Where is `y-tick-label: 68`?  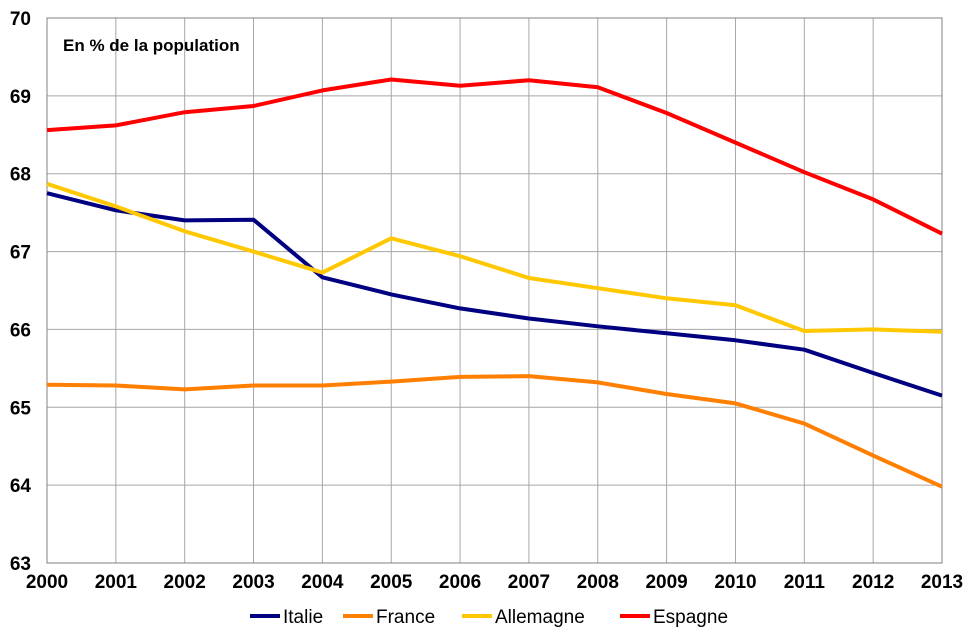
y-tick-label: 68 is located at coordinates (20, 175).